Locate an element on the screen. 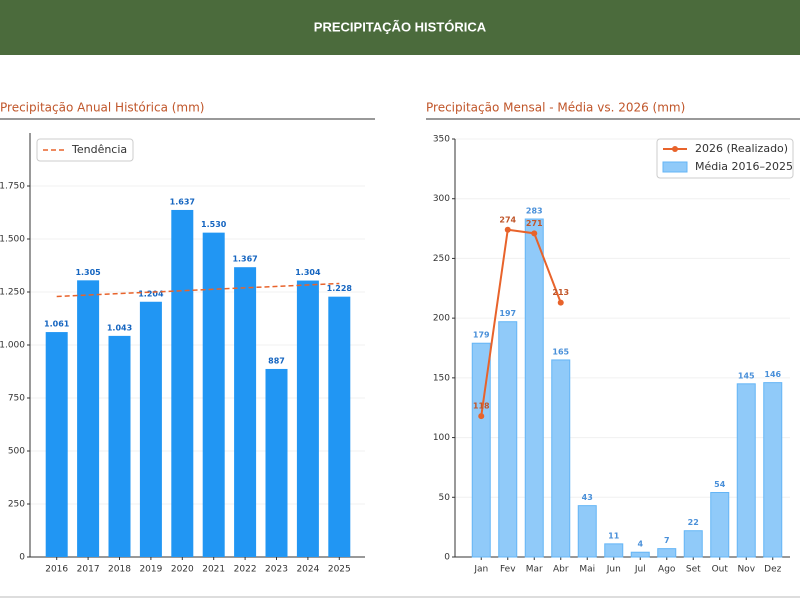 The height and width of the screenshot is (600, 800). bar-value-label: 11 is located at coordinates (614, 535).